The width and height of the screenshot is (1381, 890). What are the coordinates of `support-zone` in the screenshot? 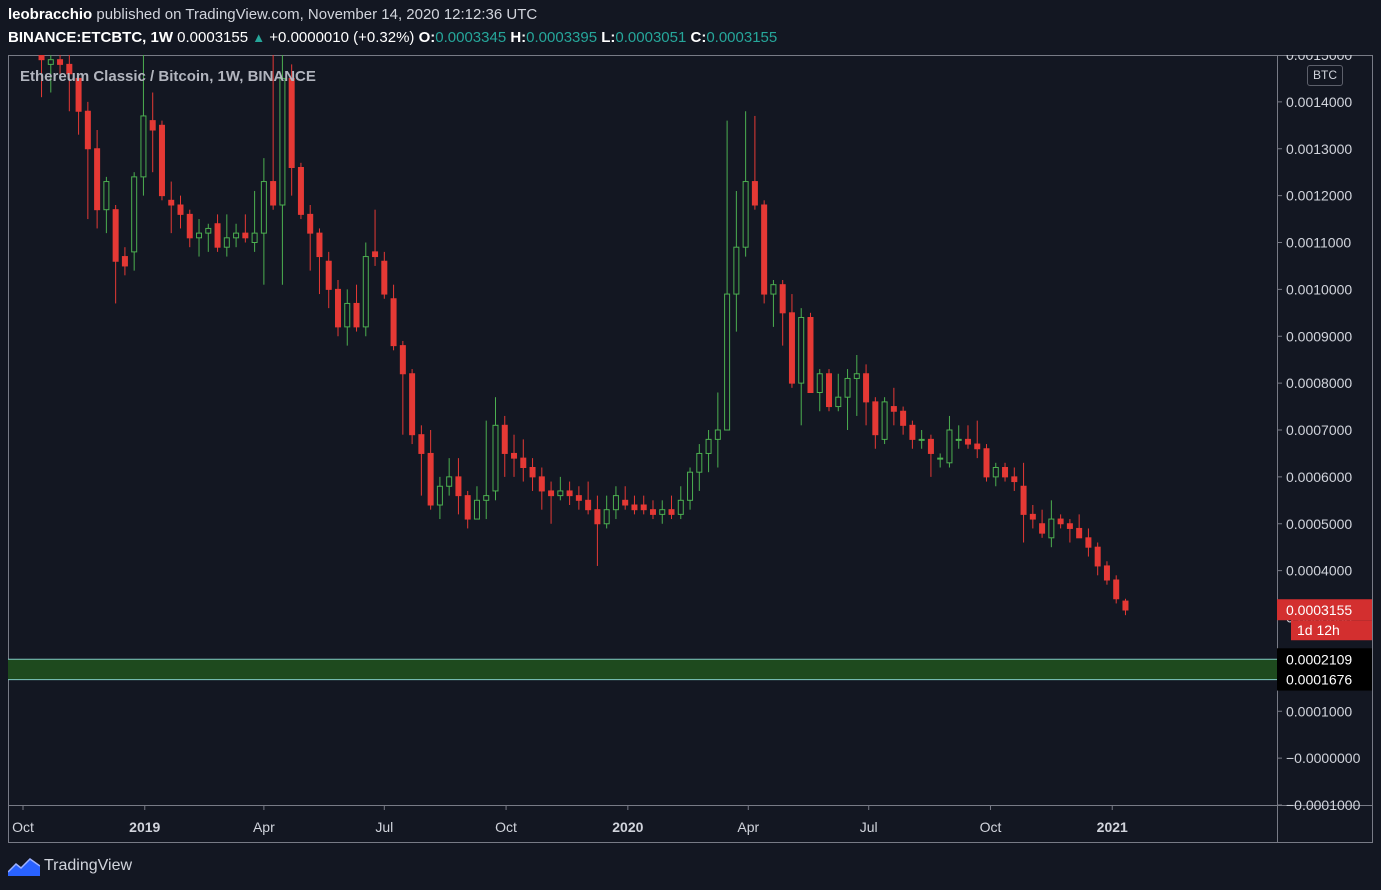 It's located at (642, 669).